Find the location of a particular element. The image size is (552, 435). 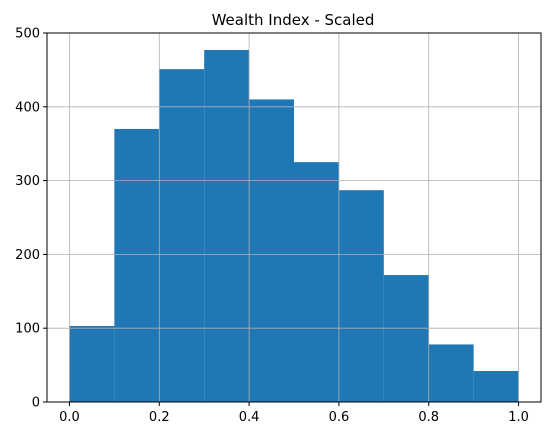

y-tick-label: 400 is located at coordinates (27, 107).